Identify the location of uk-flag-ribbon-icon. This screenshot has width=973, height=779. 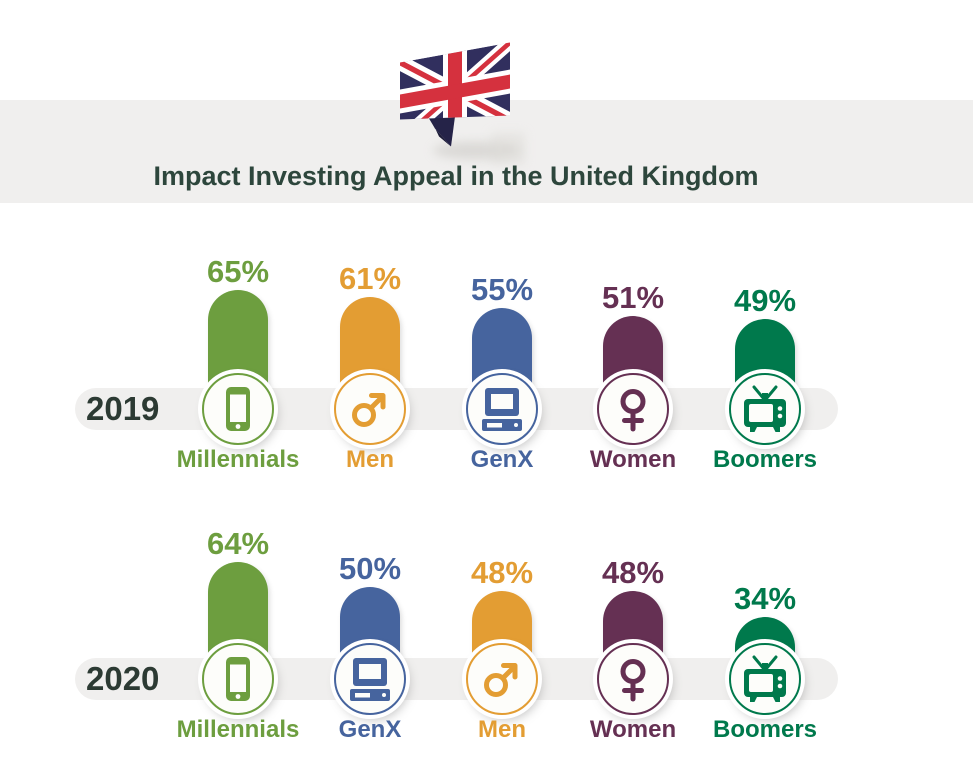
(462, 103).